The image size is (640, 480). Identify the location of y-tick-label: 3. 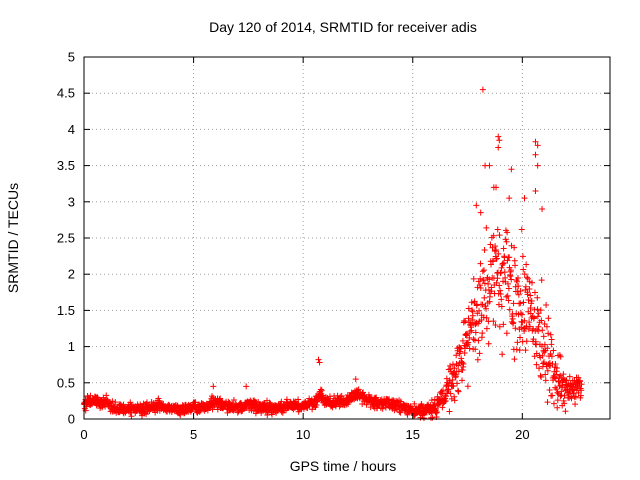
(71, 201).